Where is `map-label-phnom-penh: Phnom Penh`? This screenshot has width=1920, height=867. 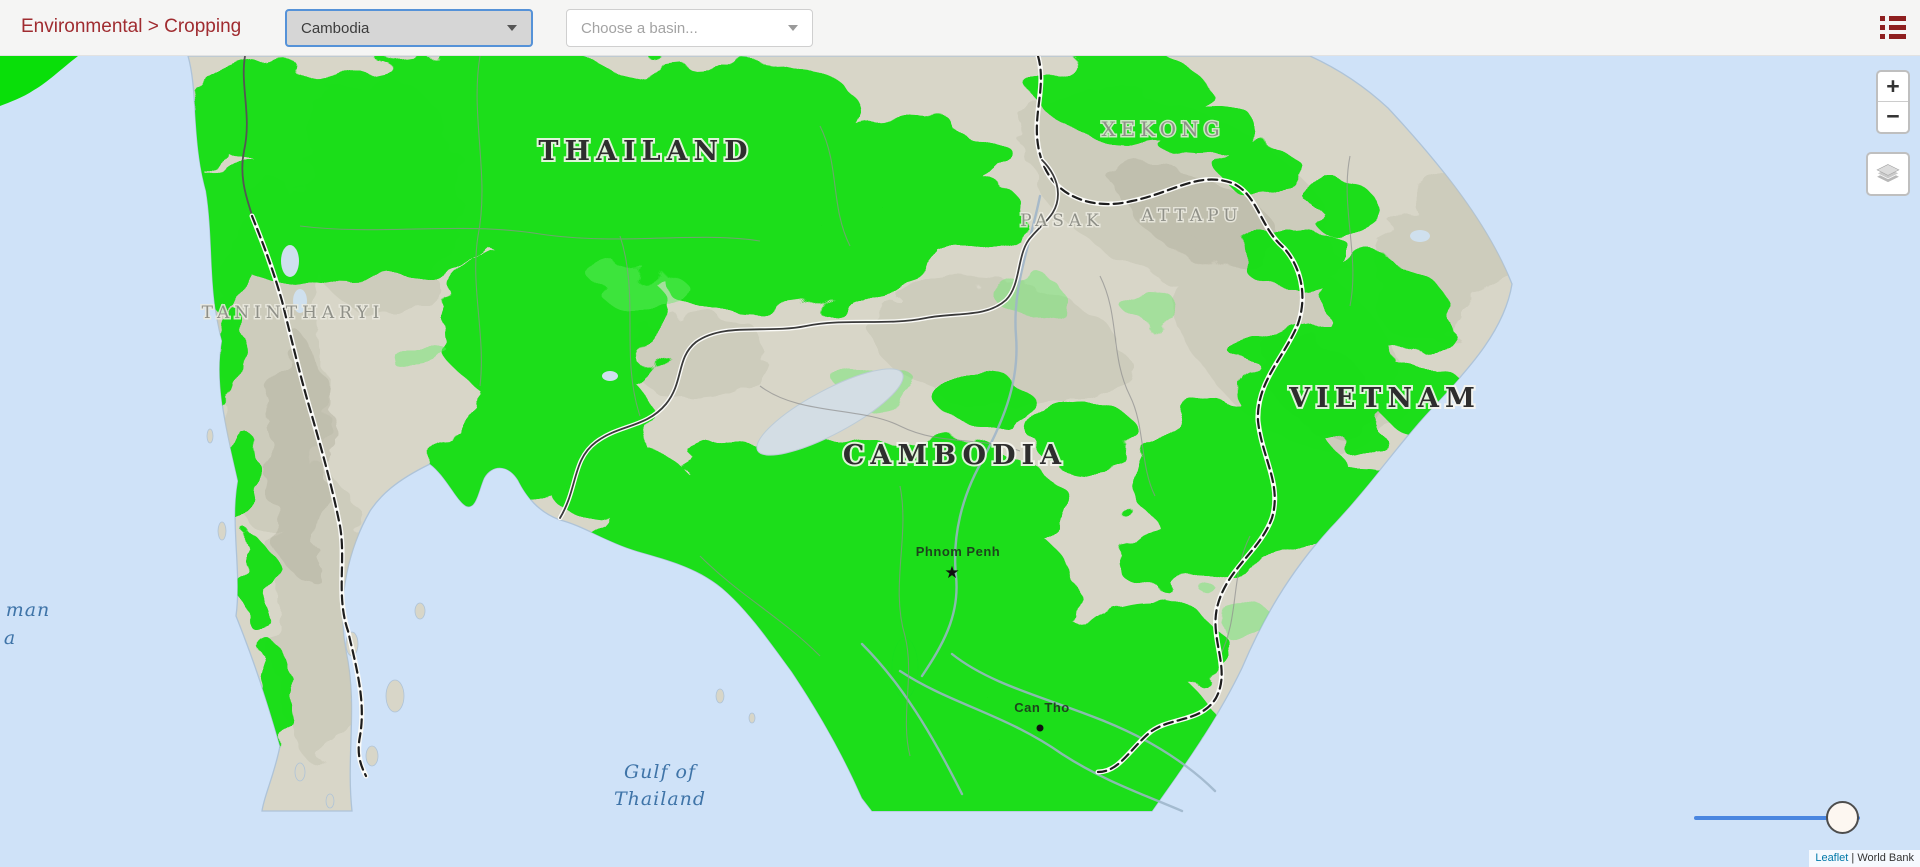
map-label-phnom-penh: Phnom Penh is located at coordinates (958, 551).